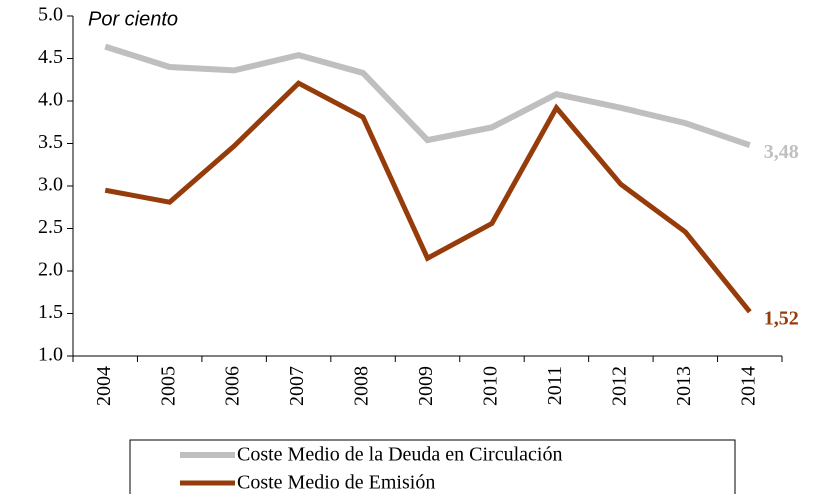 This screenshot has width=818, height=494. I want to click on y-tick-label: 5.0, so click(50, 15).